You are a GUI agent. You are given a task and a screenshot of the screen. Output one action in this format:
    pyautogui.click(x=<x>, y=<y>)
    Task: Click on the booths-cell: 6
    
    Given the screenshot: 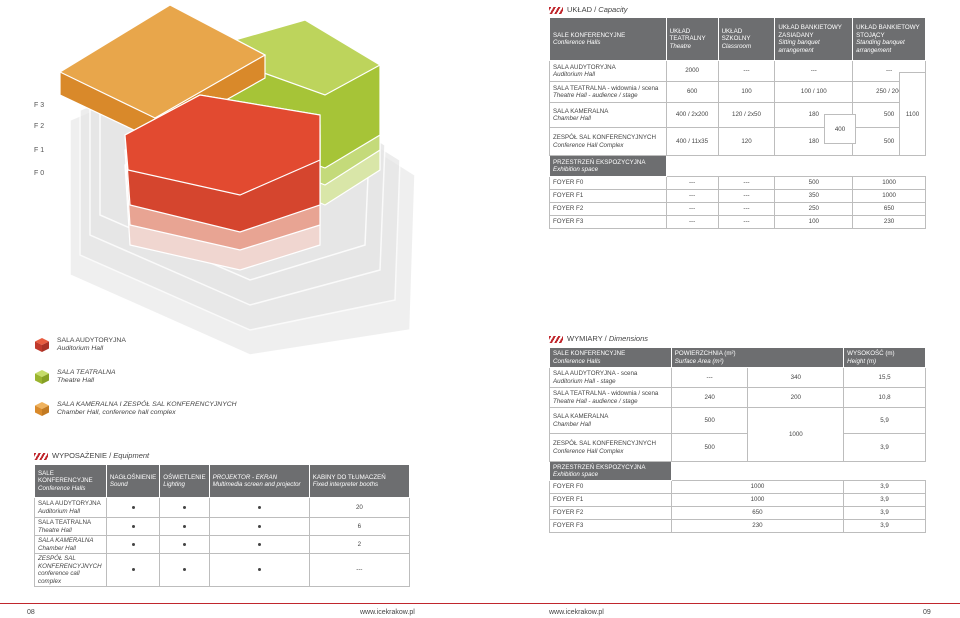 What is the action you would take?
    pyautogui.click(x=359, y=526)
    